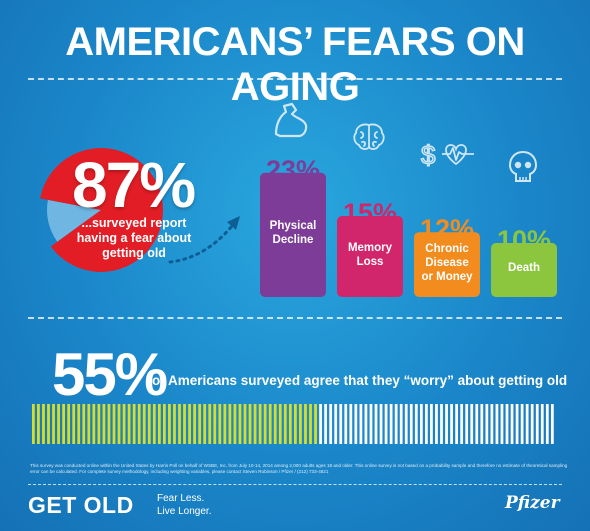  What do you see at coordinates (81, 505) in the screenshot?
I see `get-old-logo: GET OLD` at bounding box center [81, 505].